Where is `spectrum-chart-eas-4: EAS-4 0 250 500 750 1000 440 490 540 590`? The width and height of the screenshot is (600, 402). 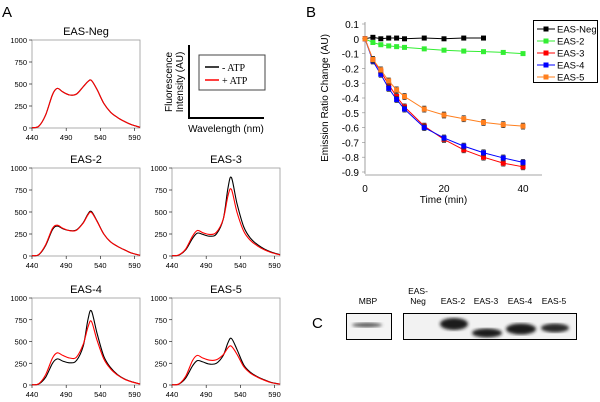 spectrum-chart-eas-4: EAS-4 0 250 500 750 1000 440 490 540 590 is located at coordinates (75, 341).